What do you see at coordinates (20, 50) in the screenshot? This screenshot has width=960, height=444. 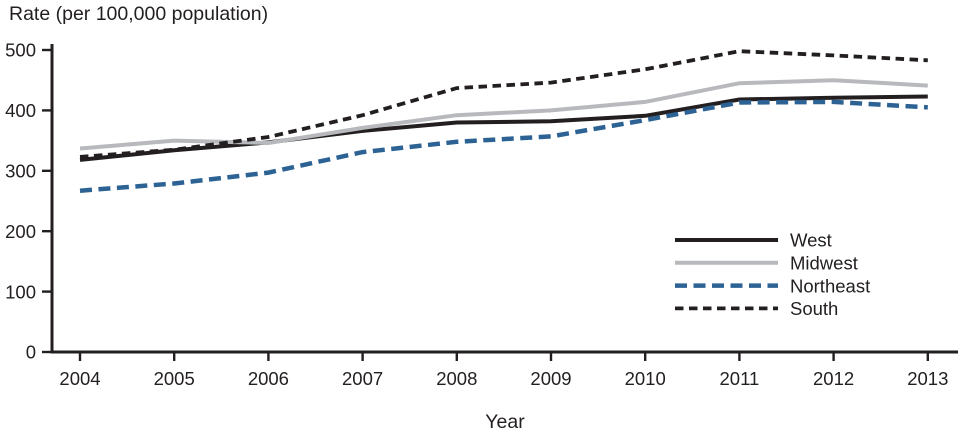 I see `y-axis-tick-label: 500` at bounding box center [20, 50].